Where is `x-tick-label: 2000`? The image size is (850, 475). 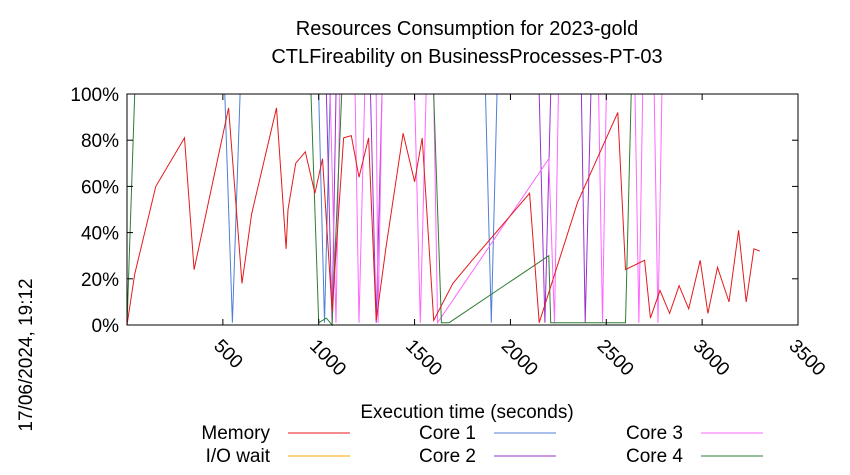 x-tick-label: 2000 is located at coordinates (519, 358).